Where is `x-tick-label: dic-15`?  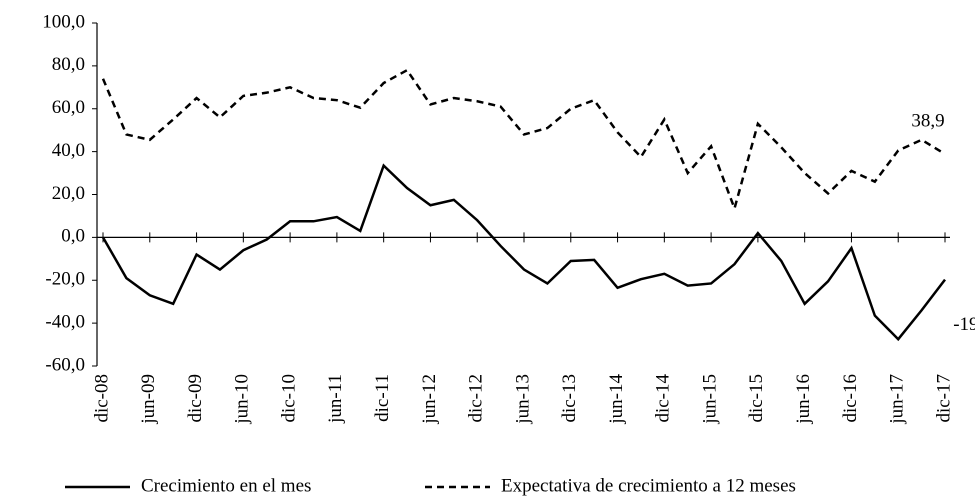
x-tick-label: dic-15 is located at coordinates (756, 398).